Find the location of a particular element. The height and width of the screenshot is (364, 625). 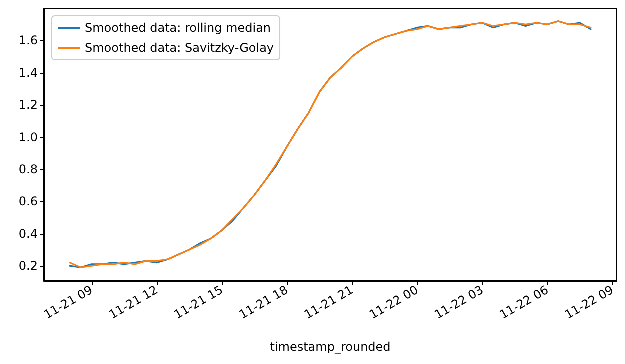

y-tick-label: 0.6 is located at coordinates (28, 201).